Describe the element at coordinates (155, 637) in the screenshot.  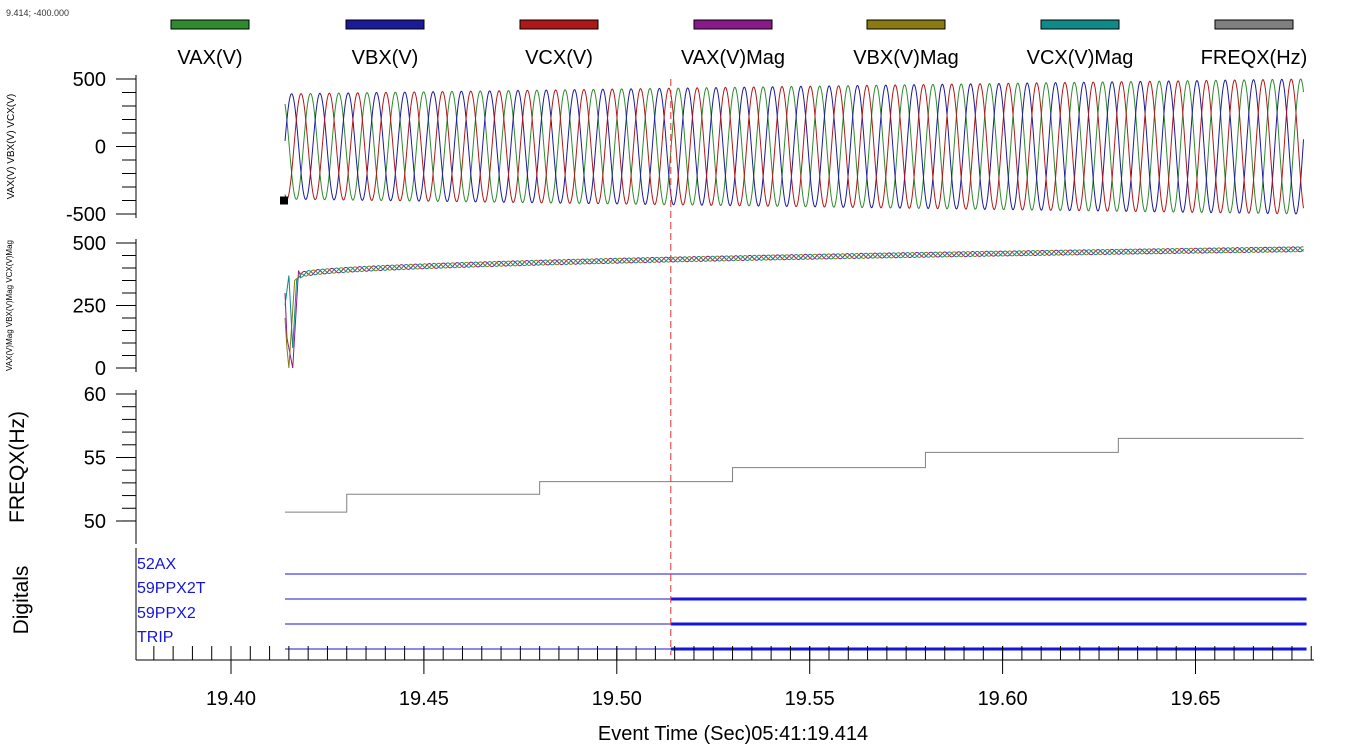
I see `digital-label-trip: TRIP` at that location.